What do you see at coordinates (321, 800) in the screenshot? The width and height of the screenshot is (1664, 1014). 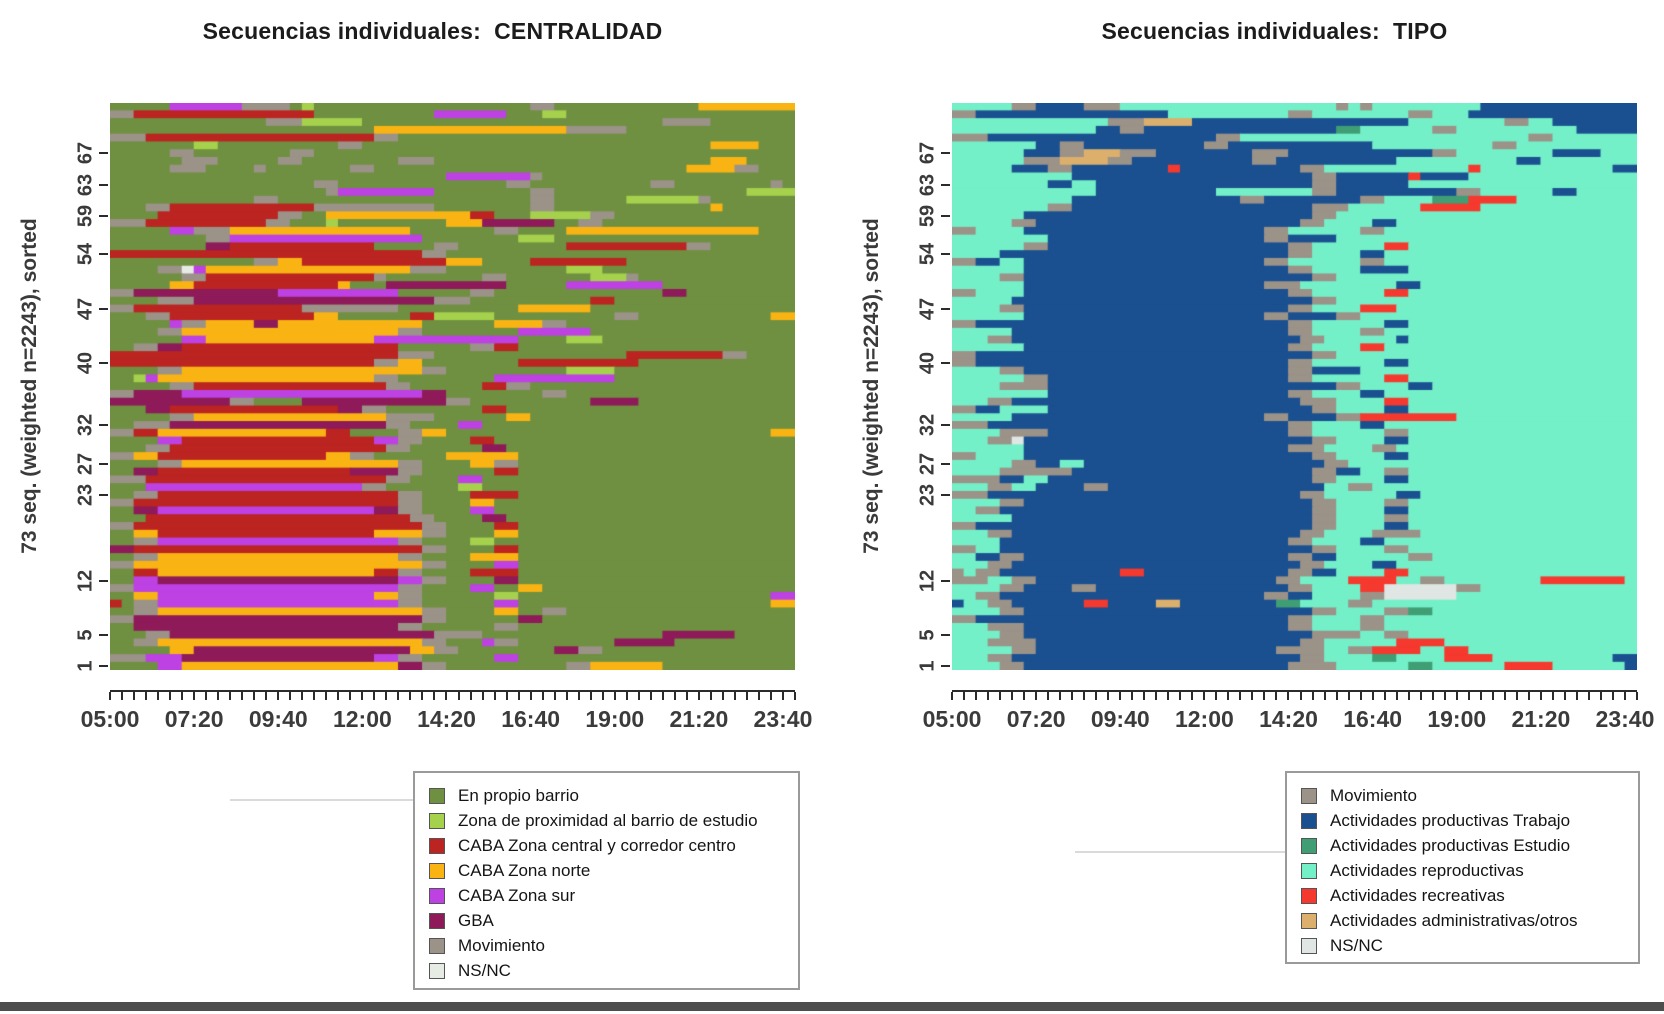 I see `stray-line-left` at bounding box center [321, 800].